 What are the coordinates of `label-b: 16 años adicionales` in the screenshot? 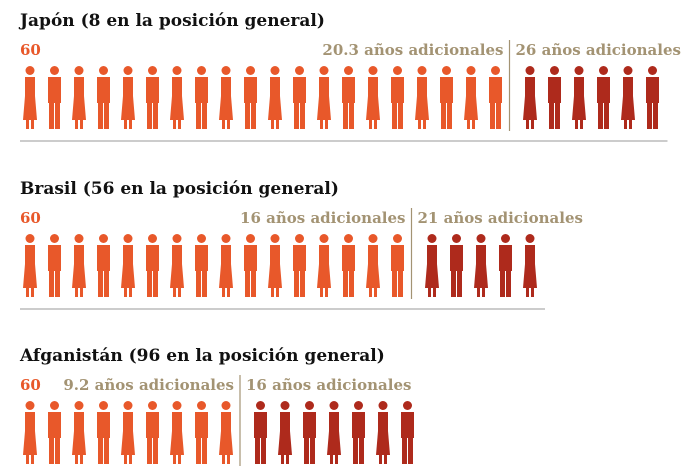 It's located at (328, 385).